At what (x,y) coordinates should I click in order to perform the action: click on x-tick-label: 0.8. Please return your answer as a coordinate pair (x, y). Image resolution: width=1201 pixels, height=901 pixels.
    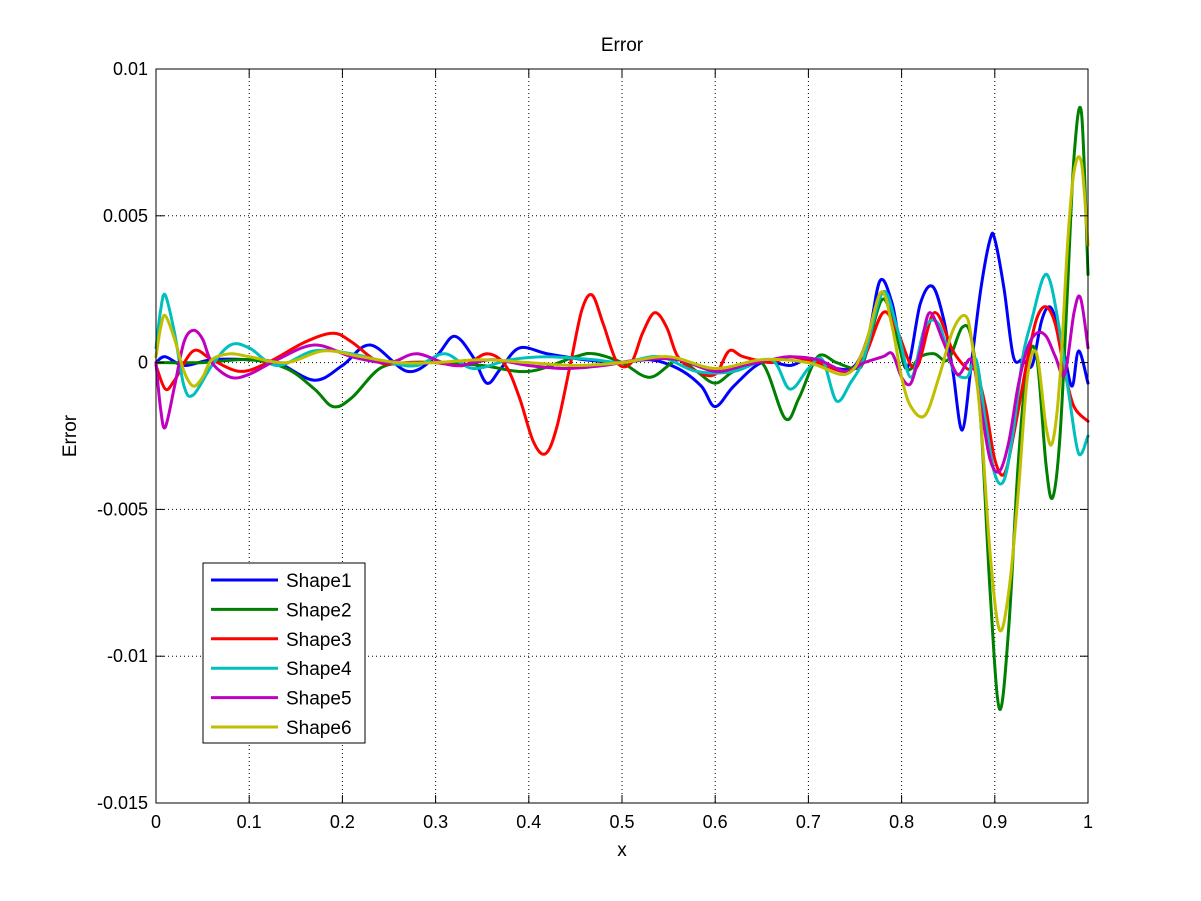
    Looking at the image, I should click on (901, 822).